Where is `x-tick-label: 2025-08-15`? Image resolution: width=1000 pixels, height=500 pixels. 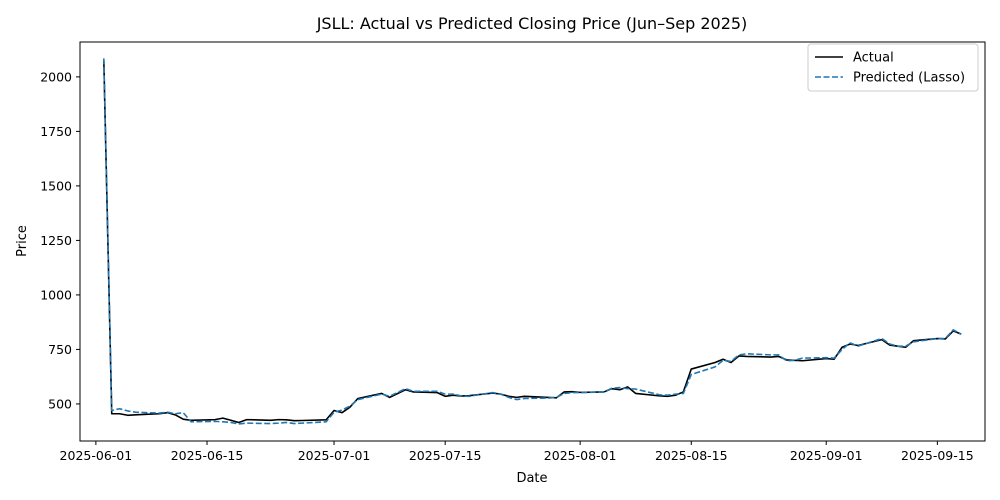 x-tick-label: 2025-08-15 is located at coordinates (691, 455).